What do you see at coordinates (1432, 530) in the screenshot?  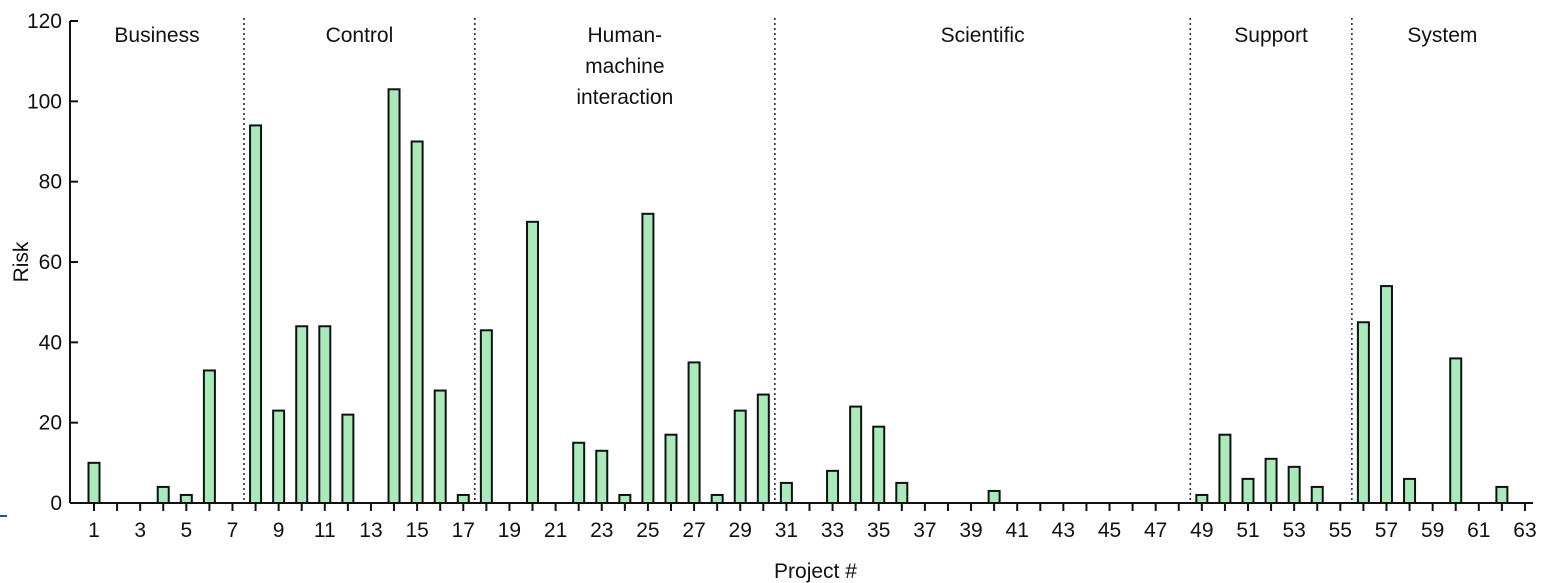 I see `x-tick-label: 59` at bounding box center [1432, 530].